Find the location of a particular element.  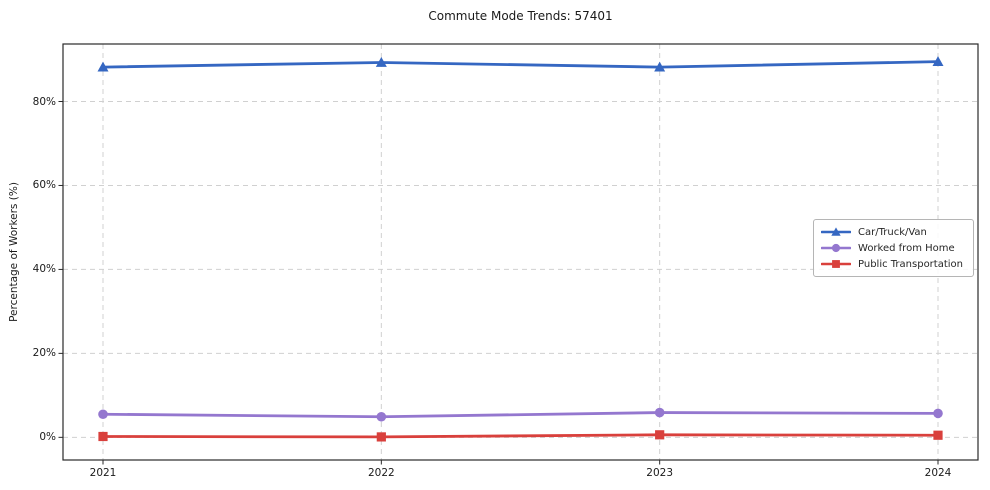

legend-label: Worked from Home is located at coordinates (906, 248).